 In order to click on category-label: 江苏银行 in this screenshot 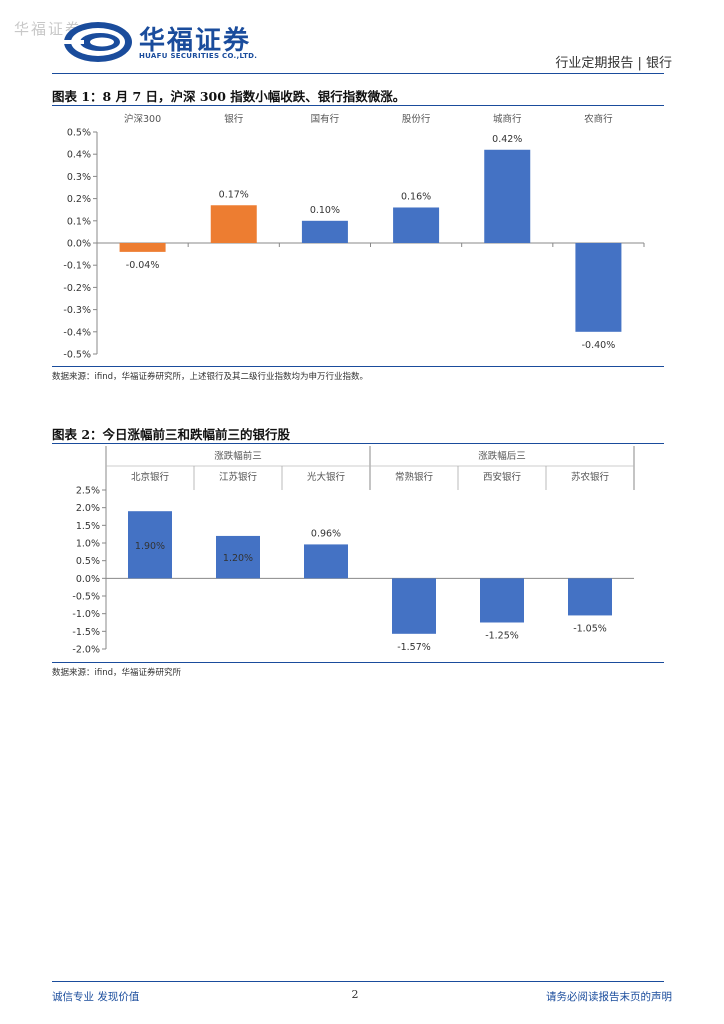, I will do `click(238, 477)`.